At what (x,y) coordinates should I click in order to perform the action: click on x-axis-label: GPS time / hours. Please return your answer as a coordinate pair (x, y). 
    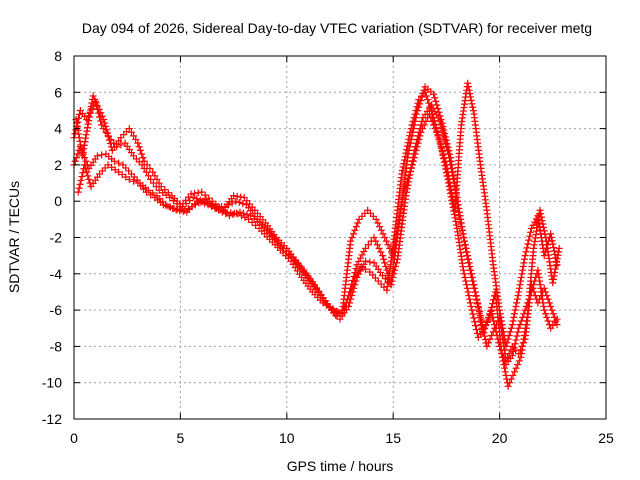
    Looking at the image, I should click on (340, 466).